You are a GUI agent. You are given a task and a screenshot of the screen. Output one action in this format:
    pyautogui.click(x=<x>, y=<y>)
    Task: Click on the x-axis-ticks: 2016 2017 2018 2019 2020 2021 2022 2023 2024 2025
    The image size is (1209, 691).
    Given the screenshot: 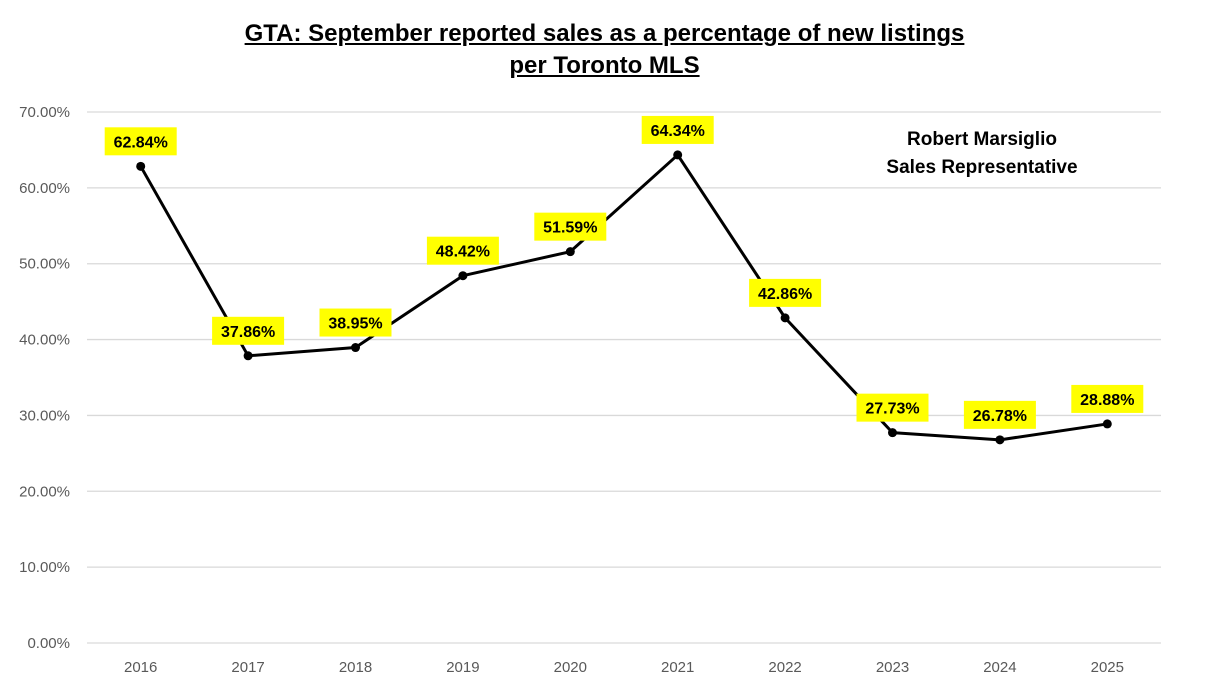 What is the action you would take?
    pyautogui.click(x=624, y=667)
    